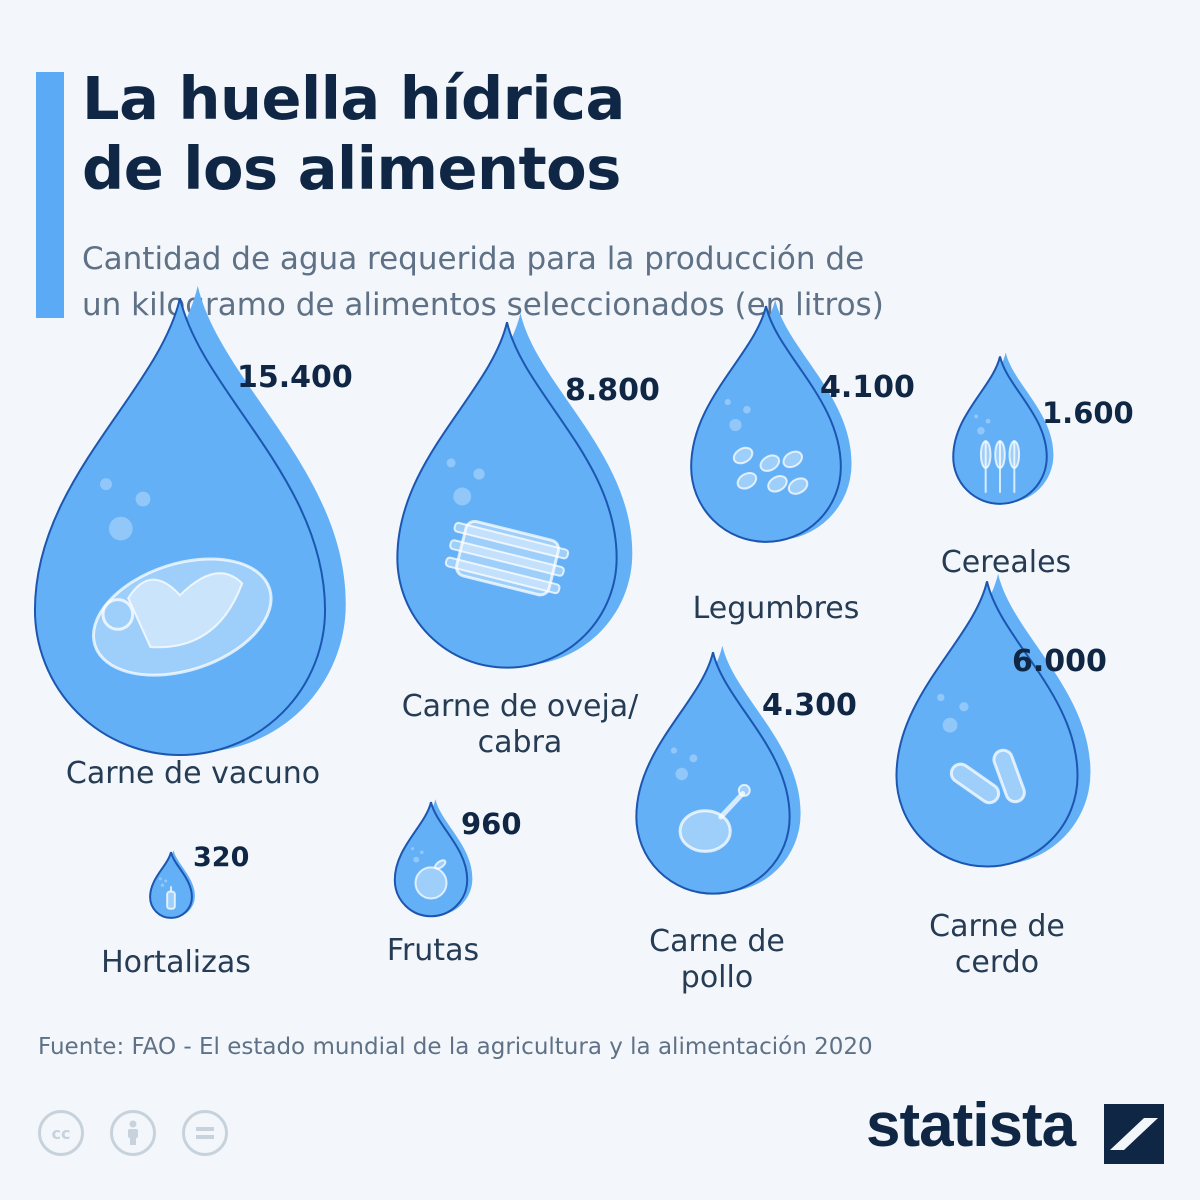 This screenshot has height=1200, width=1200. Describe the element at coordinates (193, 773) in the screenshot. I see `category-label-line: Carne de vacuno` at that location.